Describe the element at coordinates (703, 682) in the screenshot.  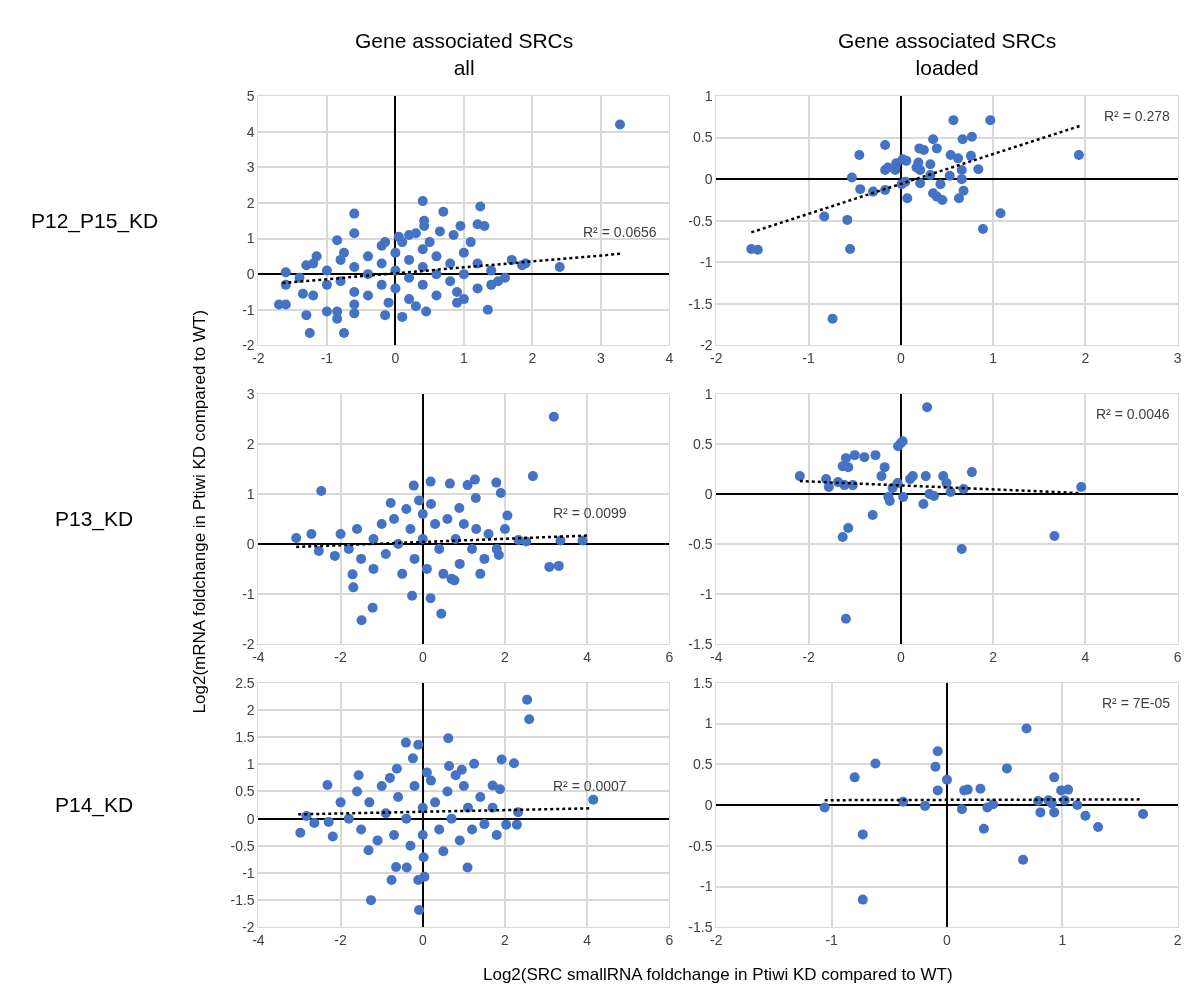
I see `y-tick-label: 1.5` at that location.